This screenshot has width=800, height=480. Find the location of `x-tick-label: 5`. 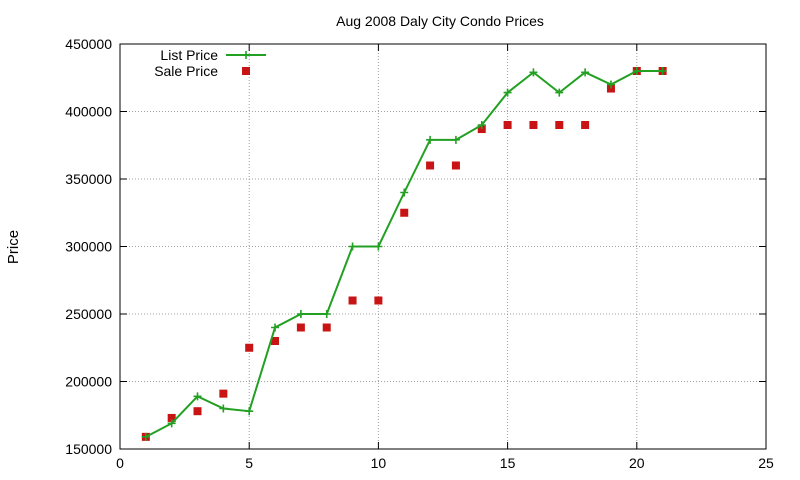

x-tick-label: 5 is located at coordinates (249, 463).